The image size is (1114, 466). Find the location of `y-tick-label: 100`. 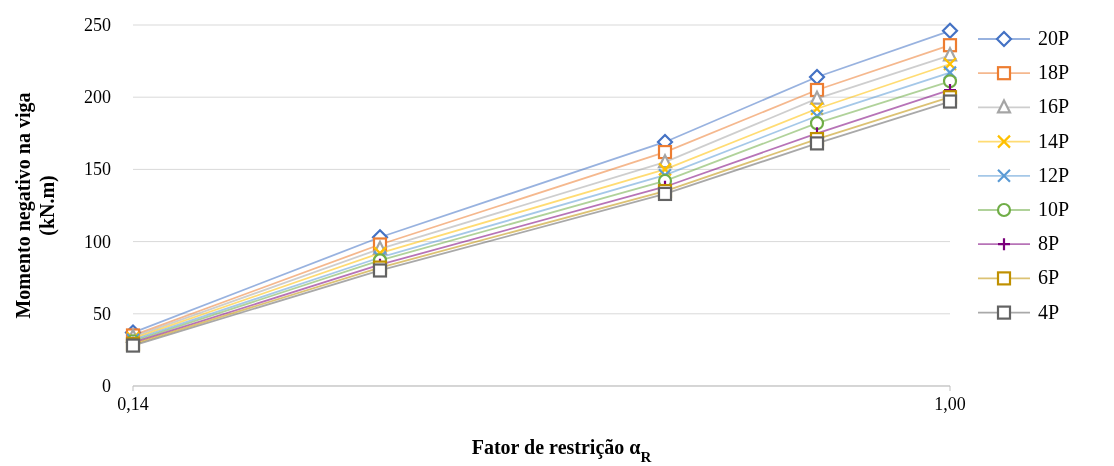

y-tick-label: 100 is located at coordinates (97, 241).